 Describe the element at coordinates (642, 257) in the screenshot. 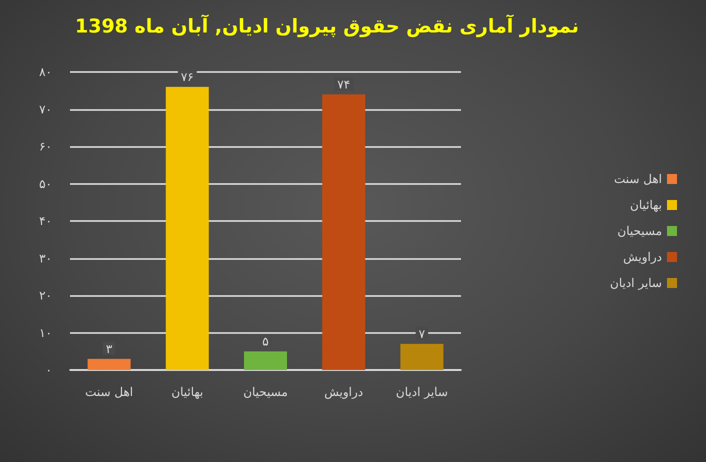

I see `legend-label: دراویش` at that location.